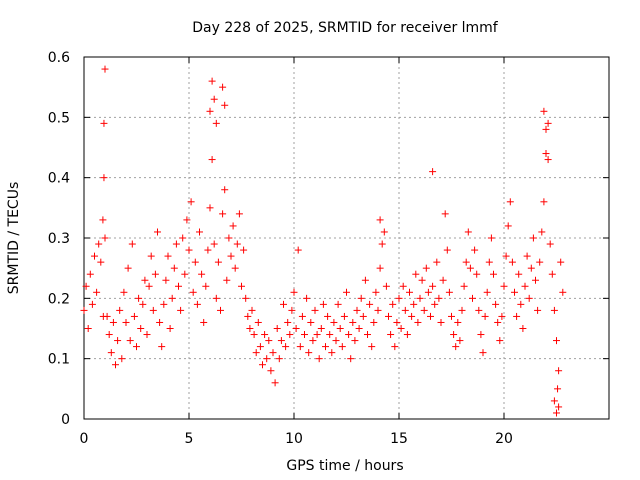 The width and height of the screenshot is (640, 480). Describe the element at coordinates (59, 239) in the screenshot. I see `y-tick-label-3: 0.3` at that location.